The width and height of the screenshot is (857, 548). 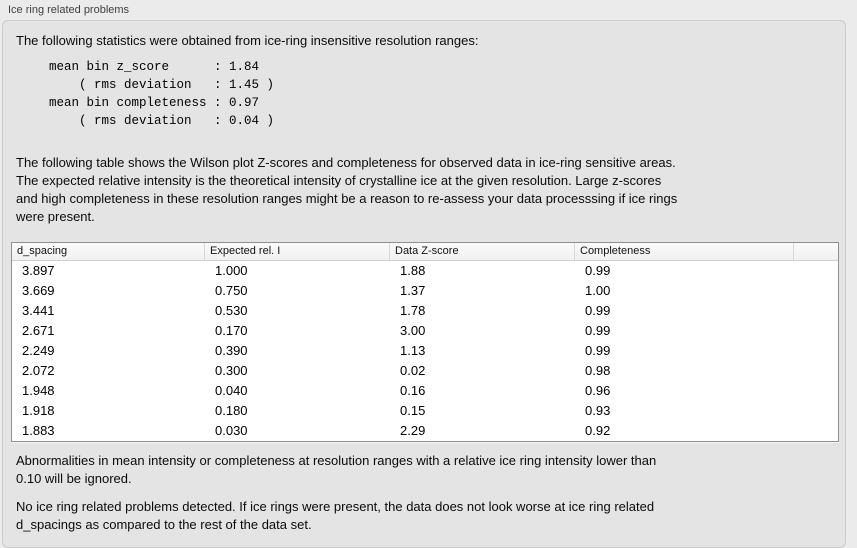 I want to click on table-cell: 1.37, so click(x=413, y=290).